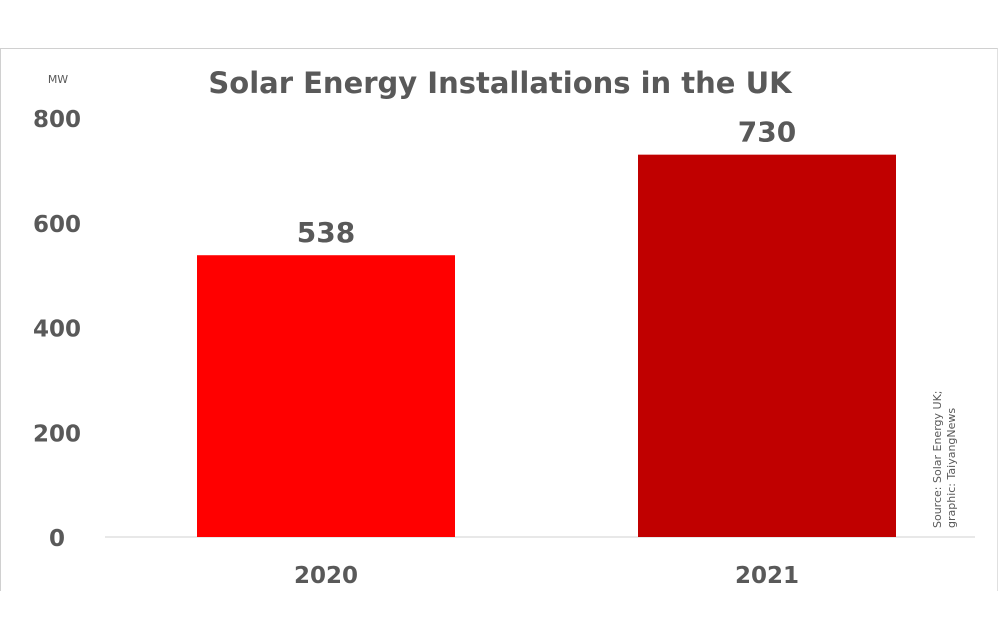 The image size is (1000, 638). I want to click on bar-2020, so click(326, 396).